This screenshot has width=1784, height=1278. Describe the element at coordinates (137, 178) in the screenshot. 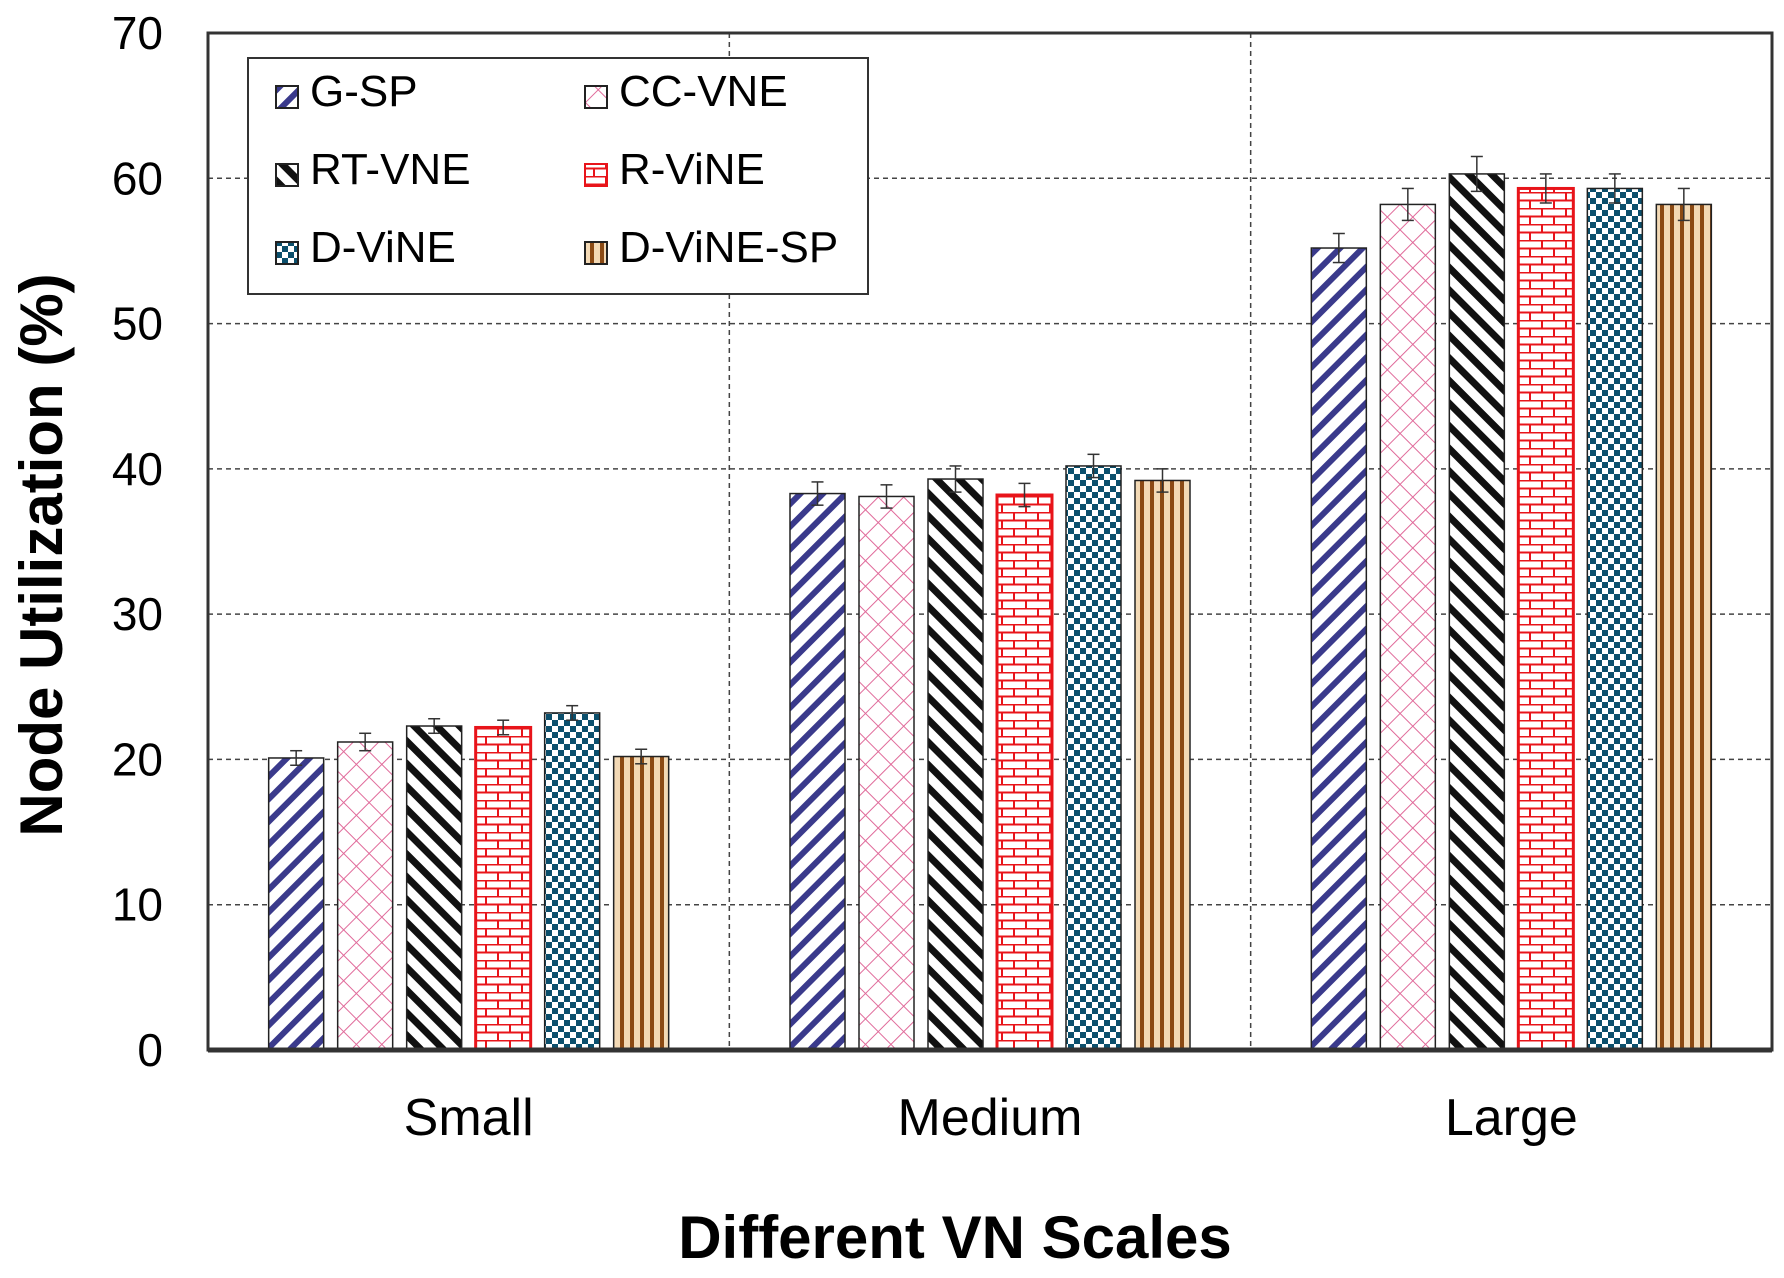

I see `y-tick-label: 60` at that location.